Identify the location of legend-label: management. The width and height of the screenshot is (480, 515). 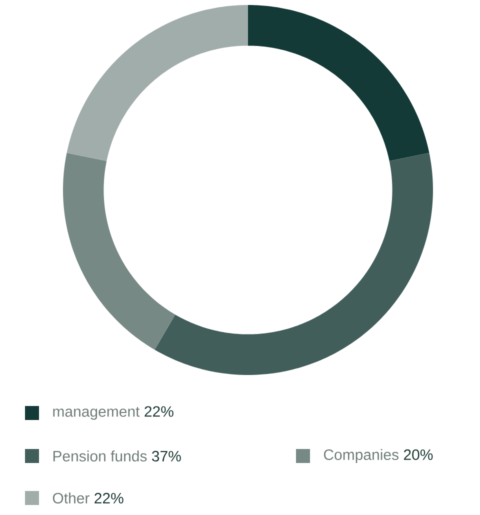
(96, 413).